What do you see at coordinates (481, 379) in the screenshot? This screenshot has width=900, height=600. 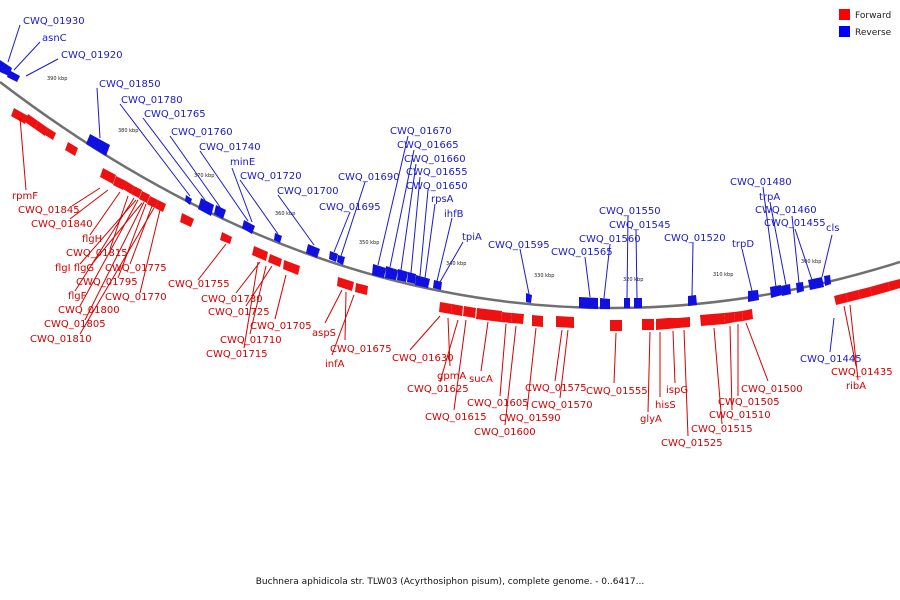 I see `gene-label: sucA` at bounding box center [481, 379].